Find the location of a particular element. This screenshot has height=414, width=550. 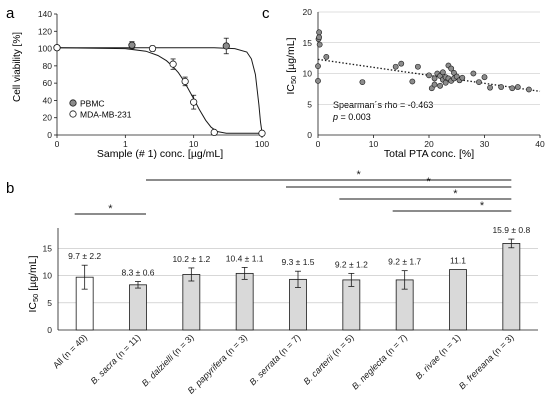

panel-a-legend: PBMC MDA-MB-231 is located at coordinates (100, 109).